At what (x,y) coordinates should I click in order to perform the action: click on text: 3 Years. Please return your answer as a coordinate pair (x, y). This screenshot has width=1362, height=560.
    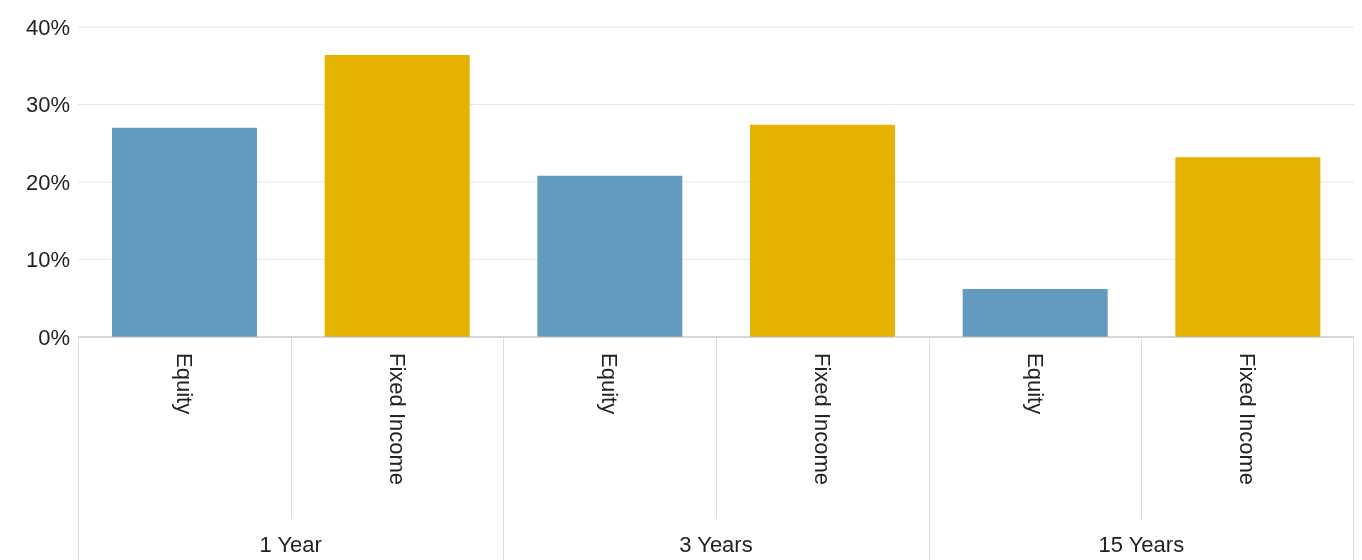
    Looking at the image, I should click on (716, 545).